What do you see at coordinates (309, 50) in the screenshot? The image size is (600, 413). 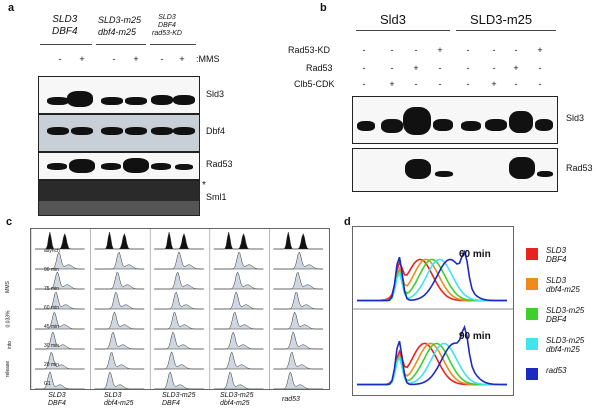 I see `row-label-rad53-kd: Rad53-KD` at bounding box center [309, 50].